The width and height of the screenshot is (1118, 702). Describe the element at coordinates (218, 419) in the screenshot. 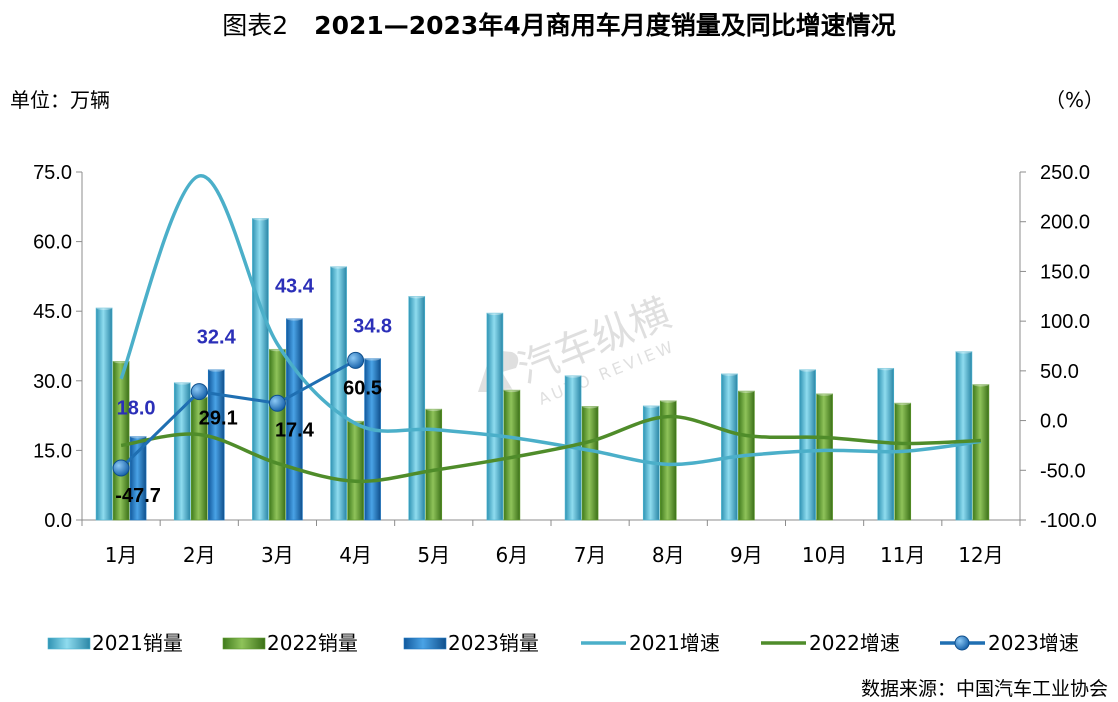

I see `line-label-2023: 29.1` at that location.